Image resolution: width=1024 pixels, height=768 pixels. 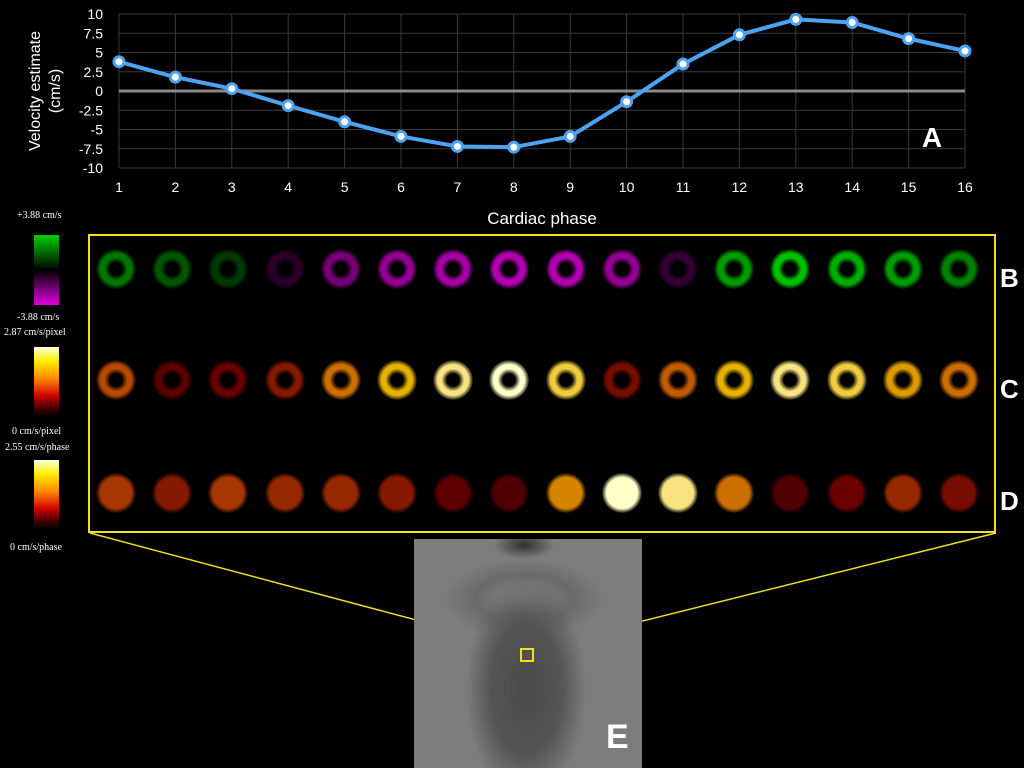 I want to click on y-tick-label: 0, so click(x=99, y=91).